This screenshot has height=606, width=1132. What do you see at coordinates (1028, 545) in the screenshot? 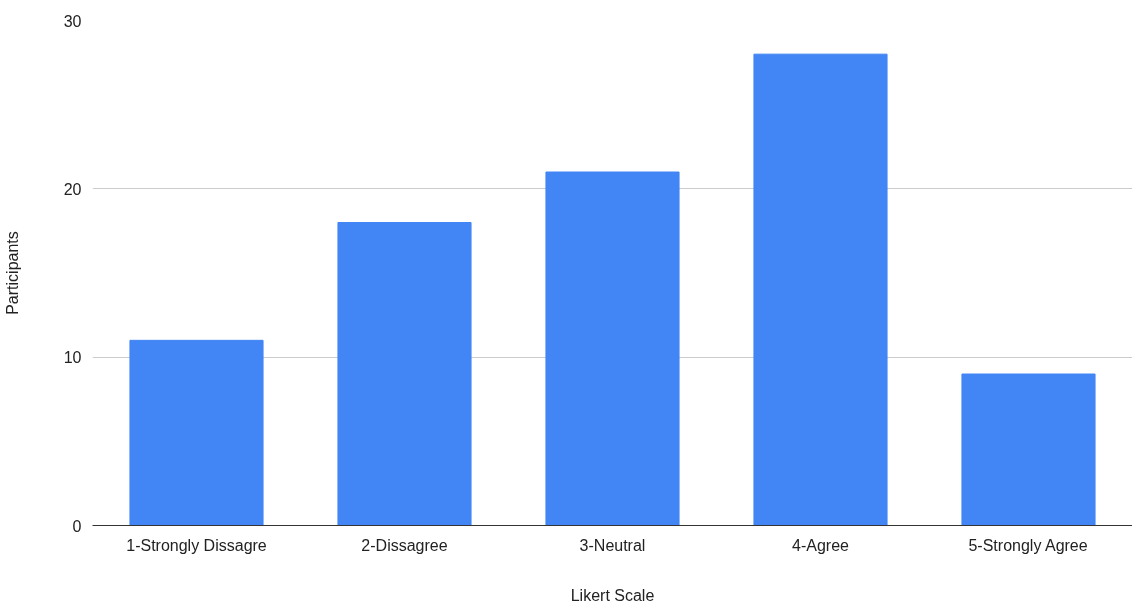
I see `x-tick-label: 5-Strongly Agree` at bounding box center [1028, 545].